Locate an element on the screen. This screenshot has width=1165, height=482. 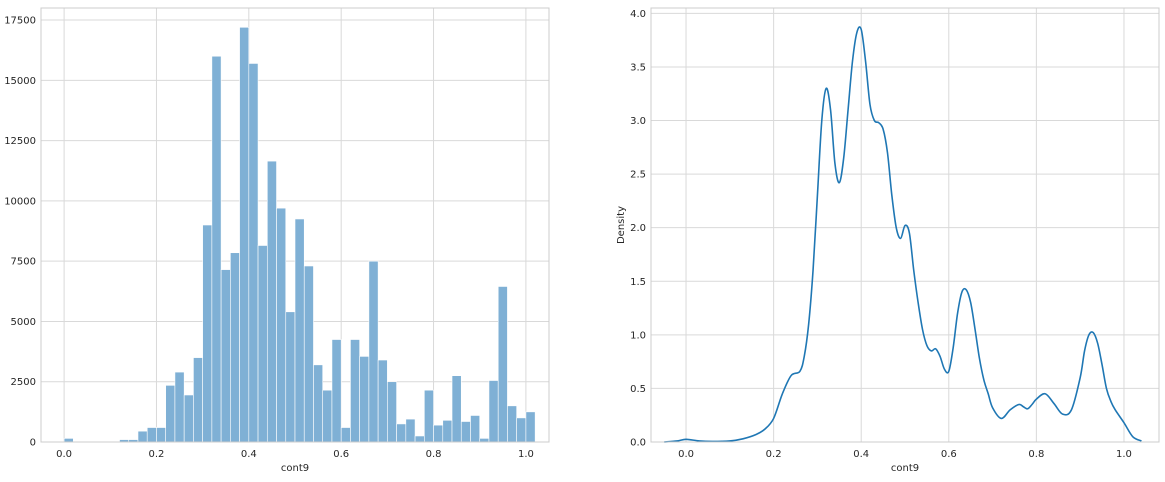
y-tick-label: 2.0 is located at coordinates (638, 228).